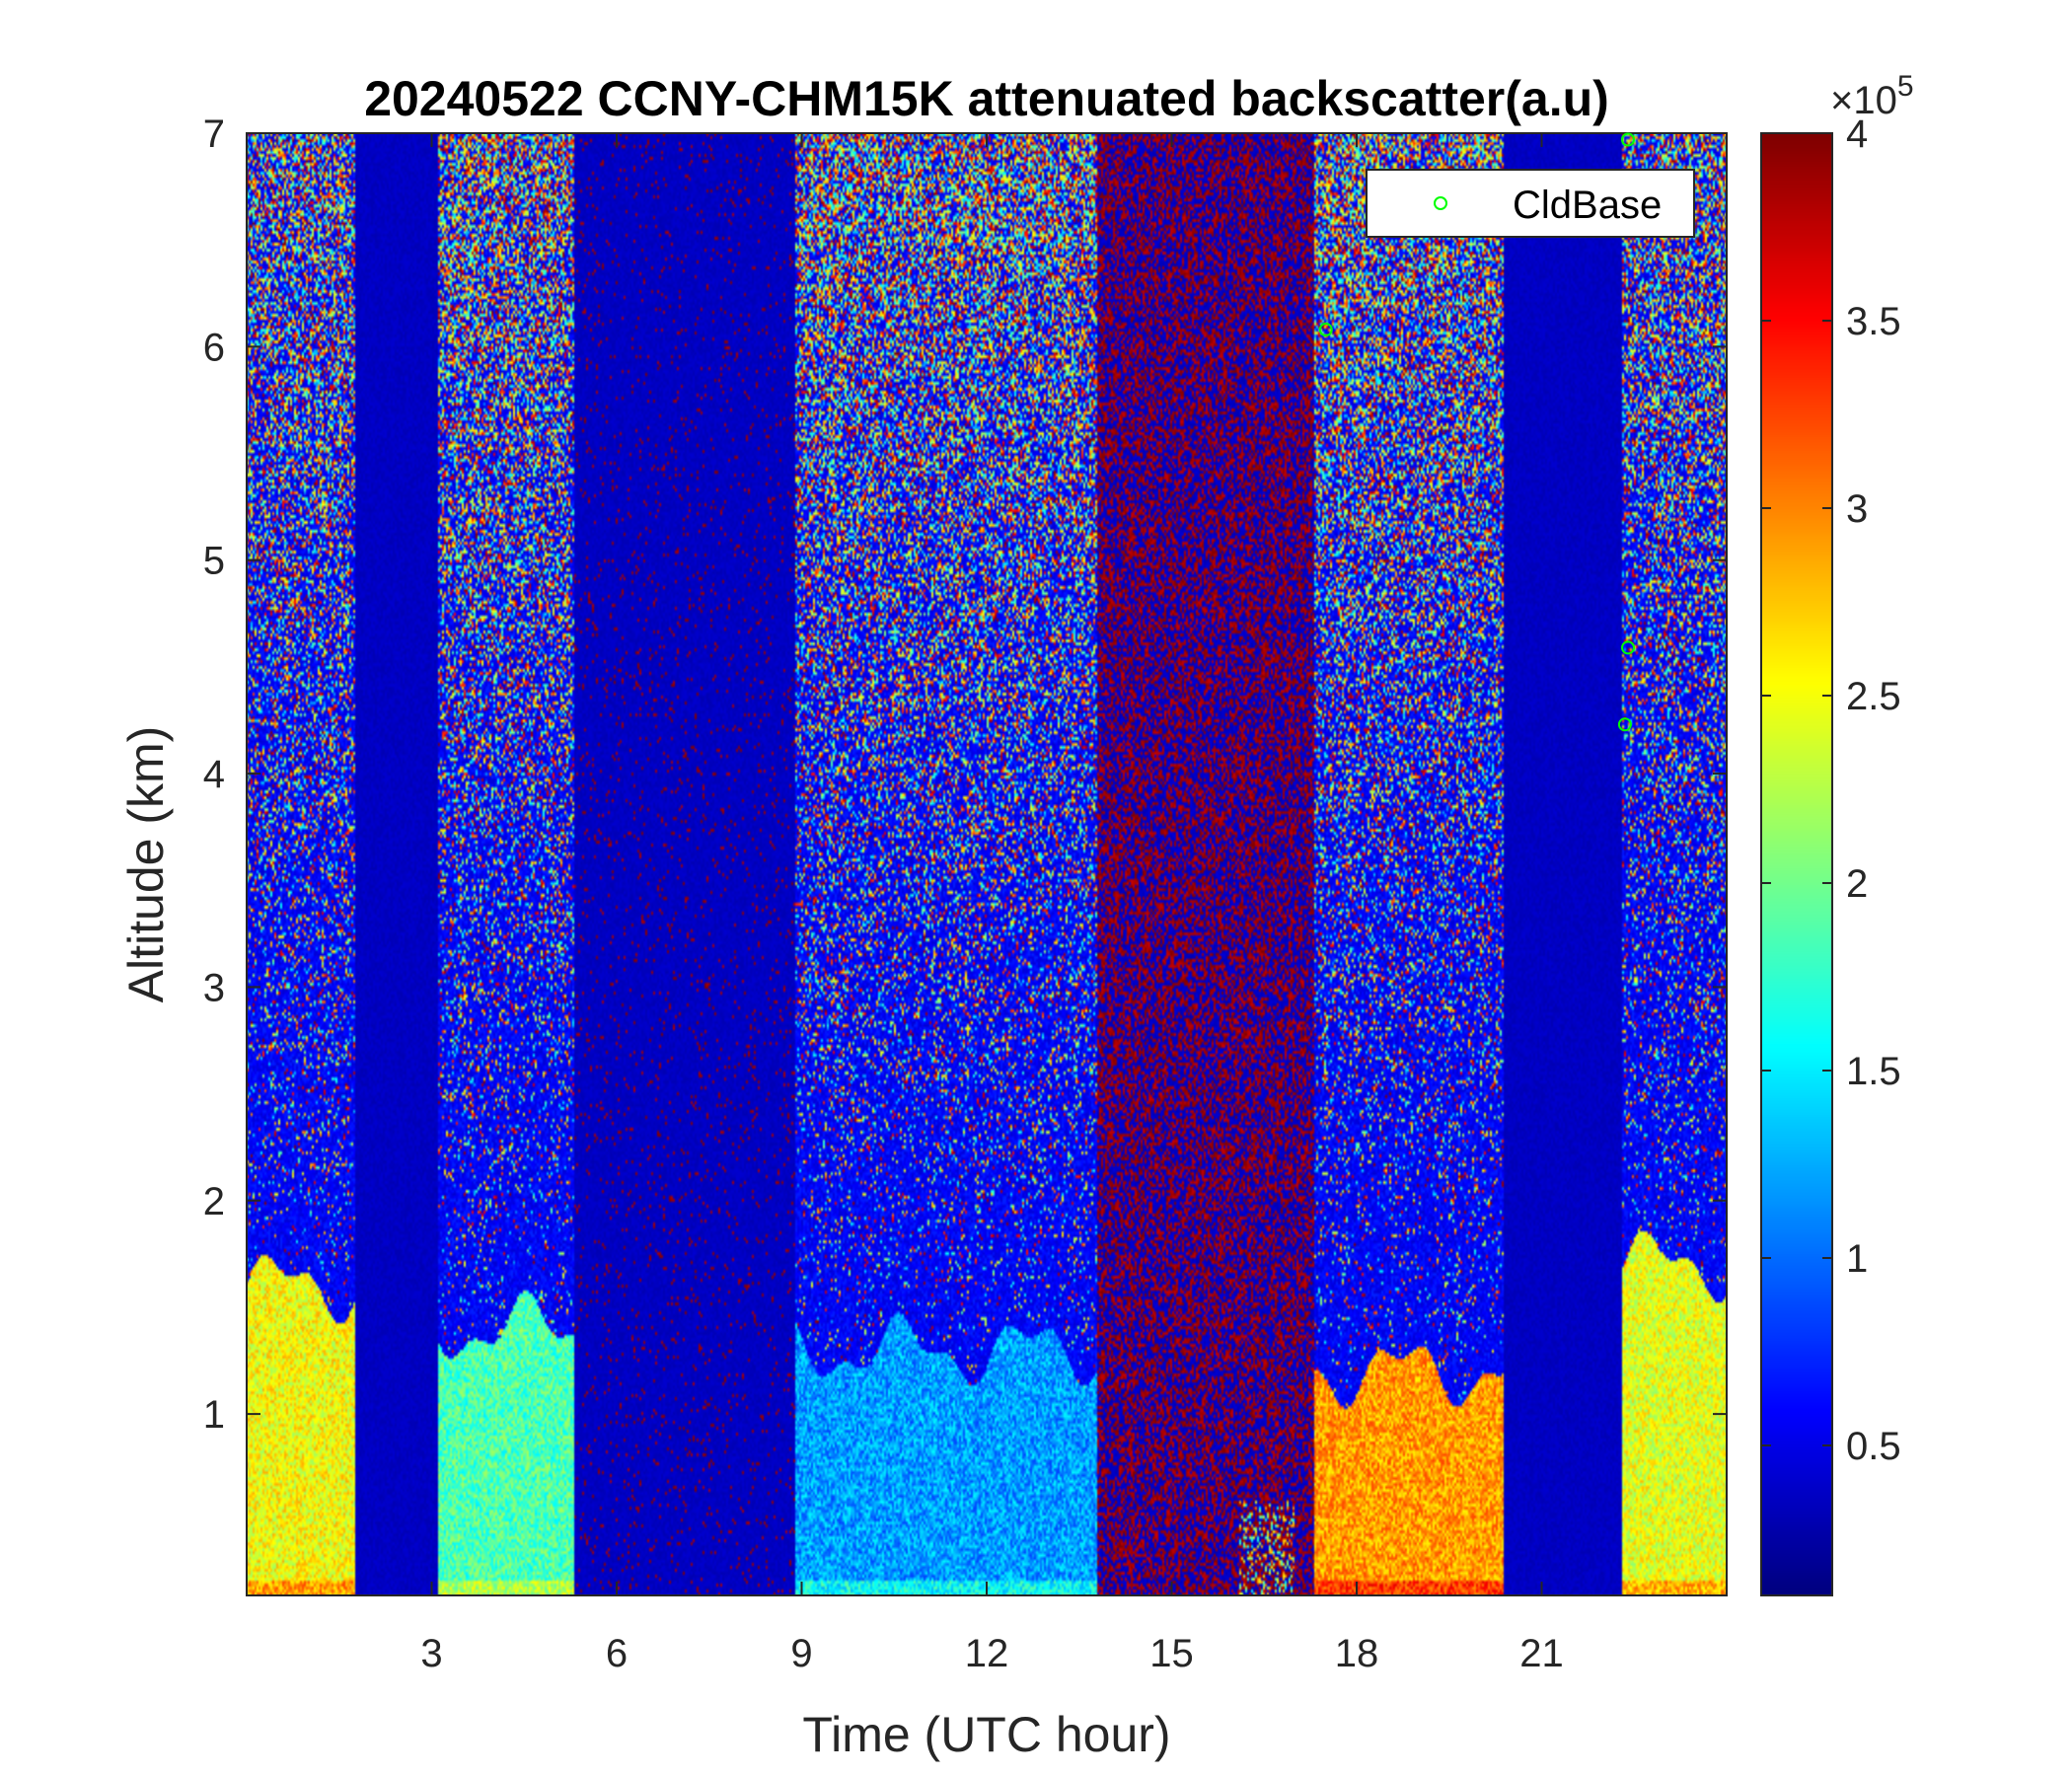  I want to click on y-tick-label: 7, so click(214, 134).